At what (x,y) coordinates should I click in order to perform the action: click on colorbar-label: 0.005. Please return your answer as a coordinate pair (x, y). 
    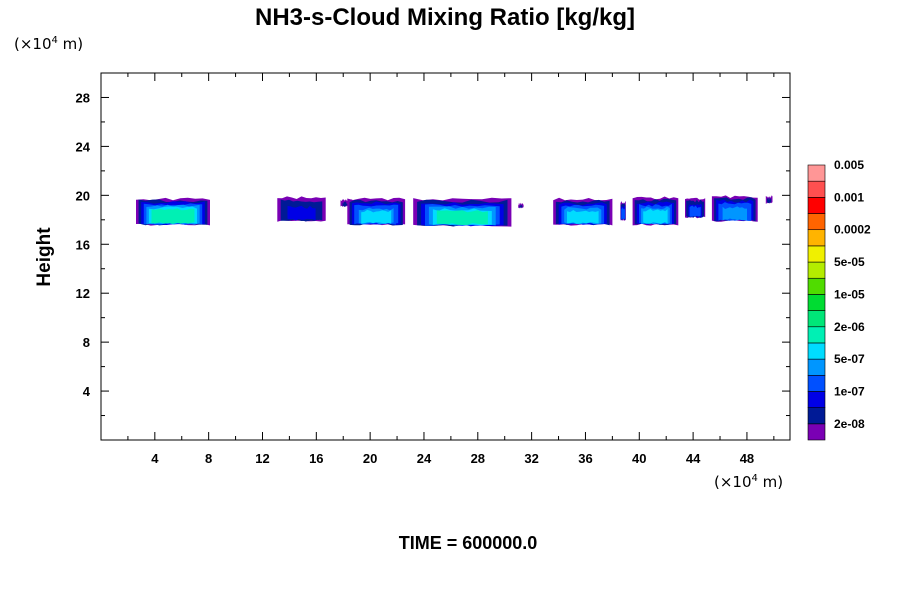
    Looking at the image, I should click on (849, 165).